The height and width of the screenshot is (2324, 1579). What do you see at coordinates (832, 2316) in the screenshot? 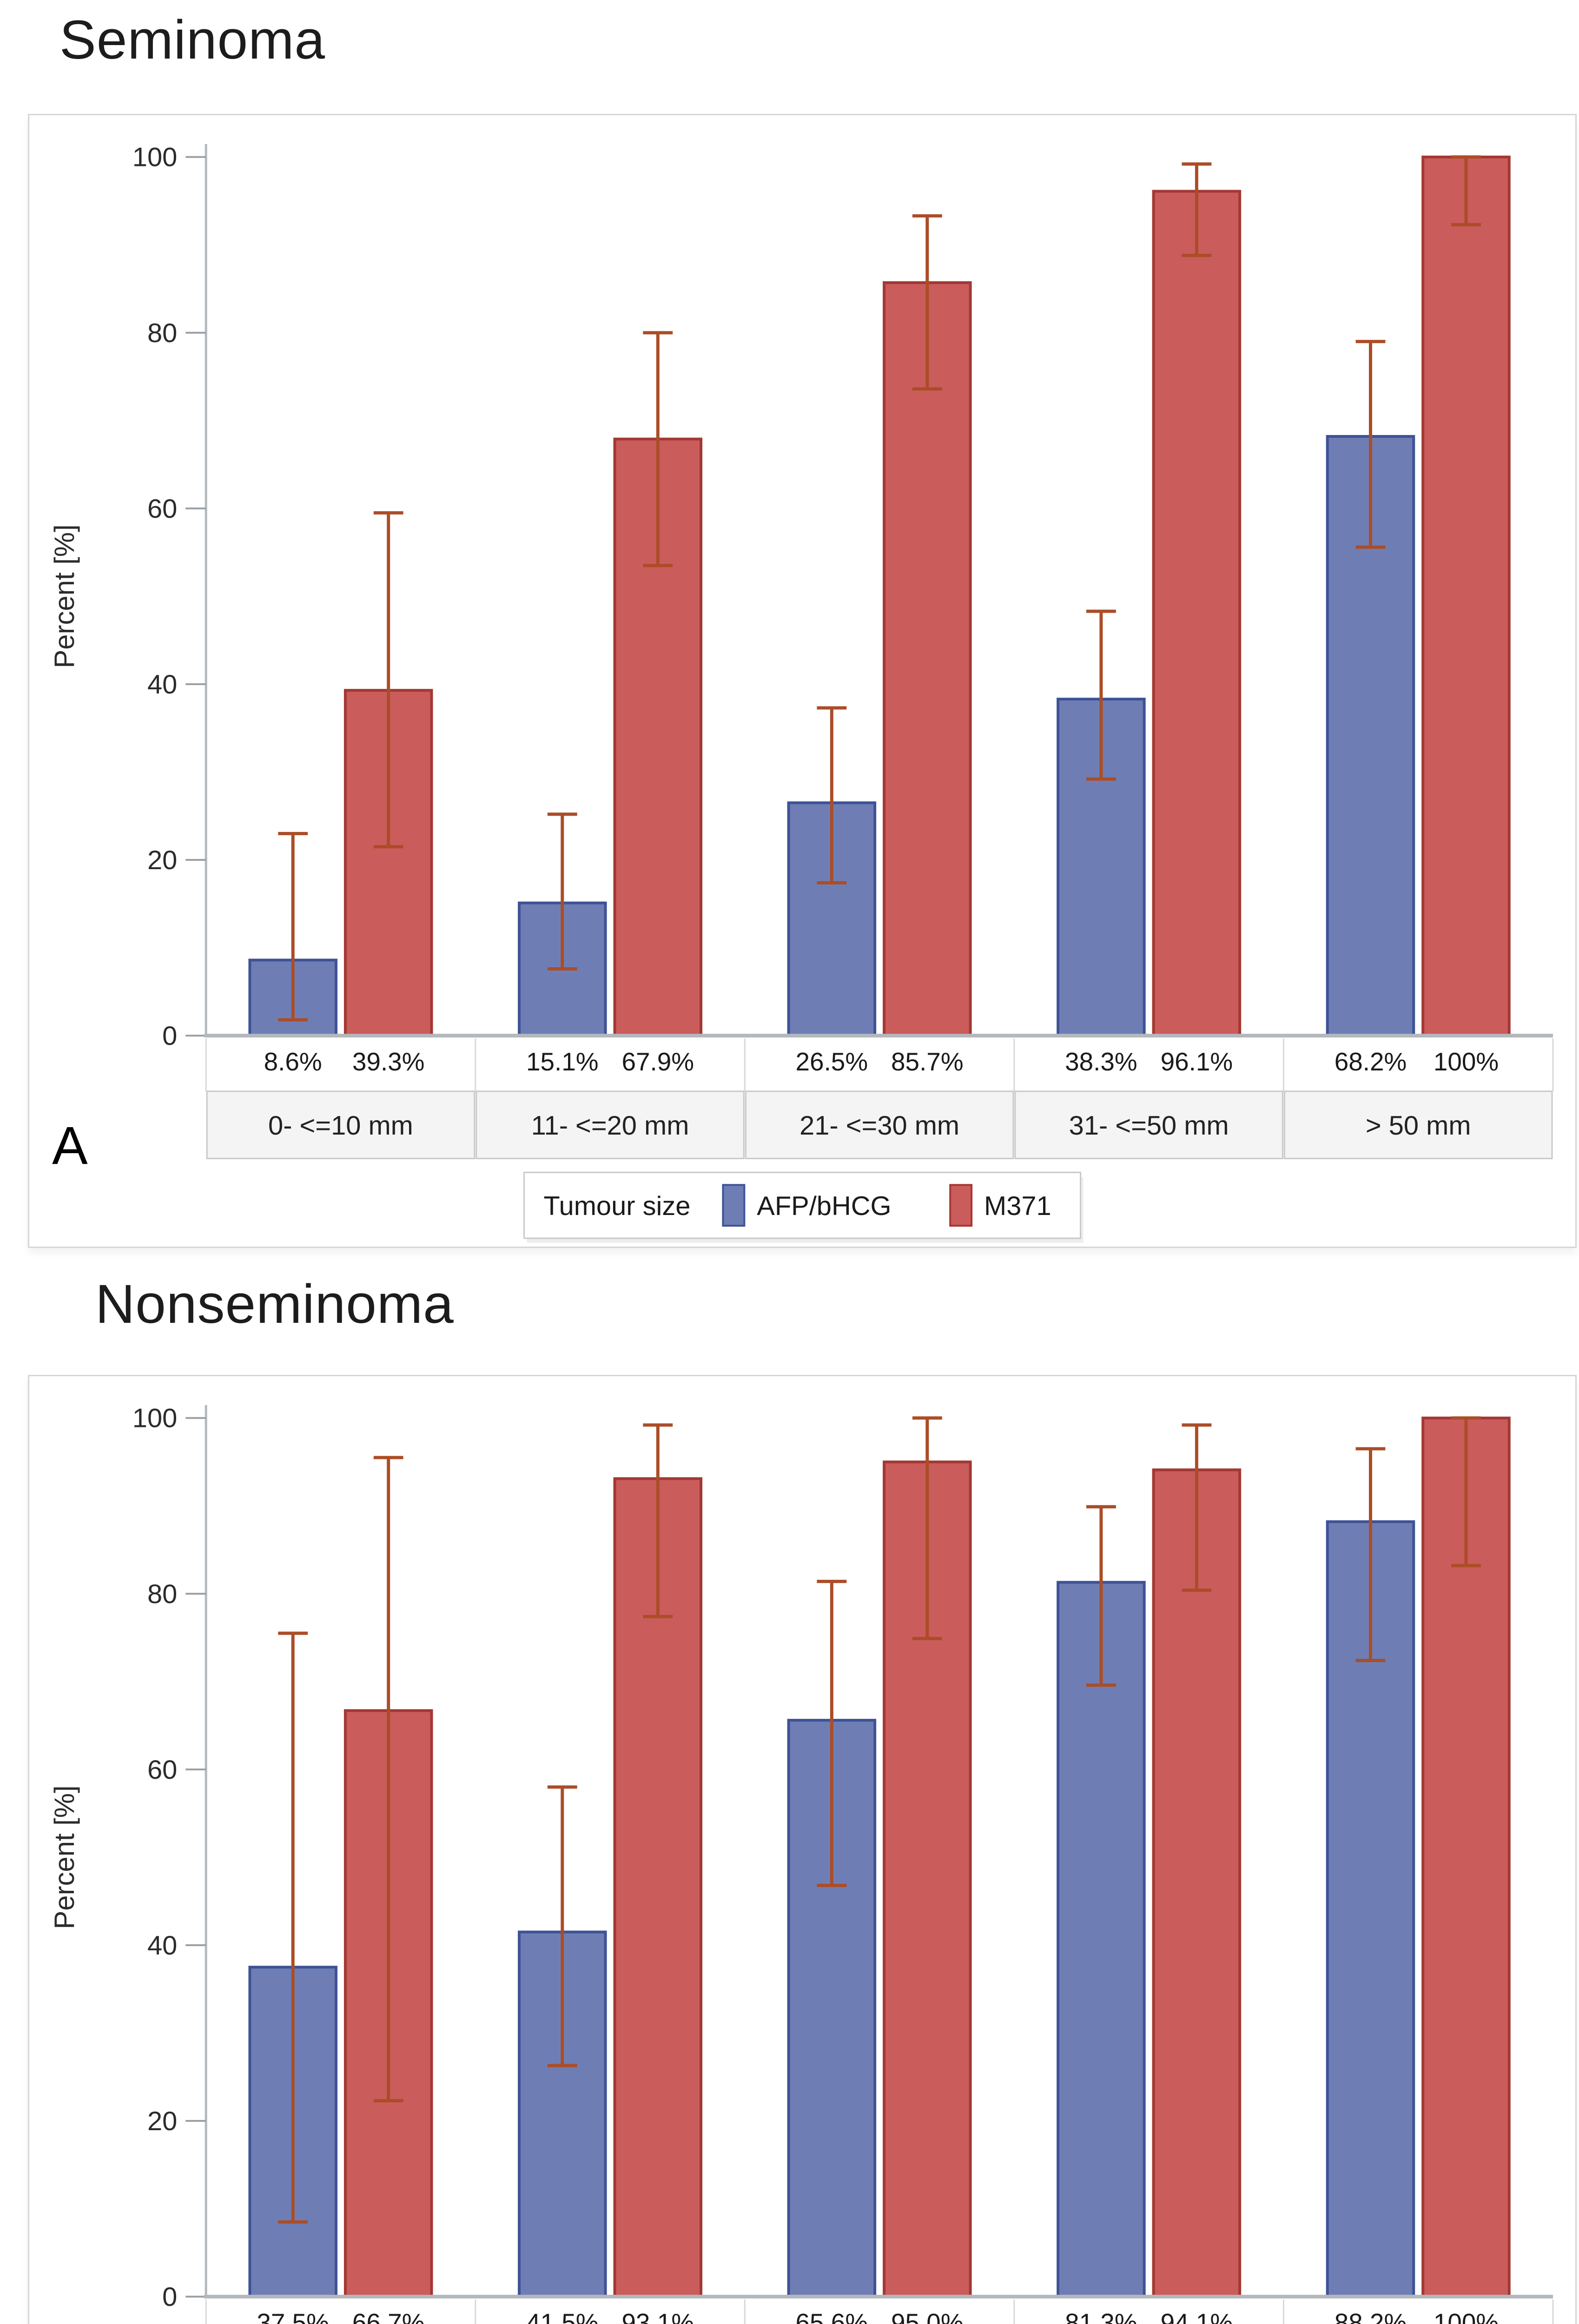
I see `bar-value-label: 65.6%` at bounding box center [832, 2316].